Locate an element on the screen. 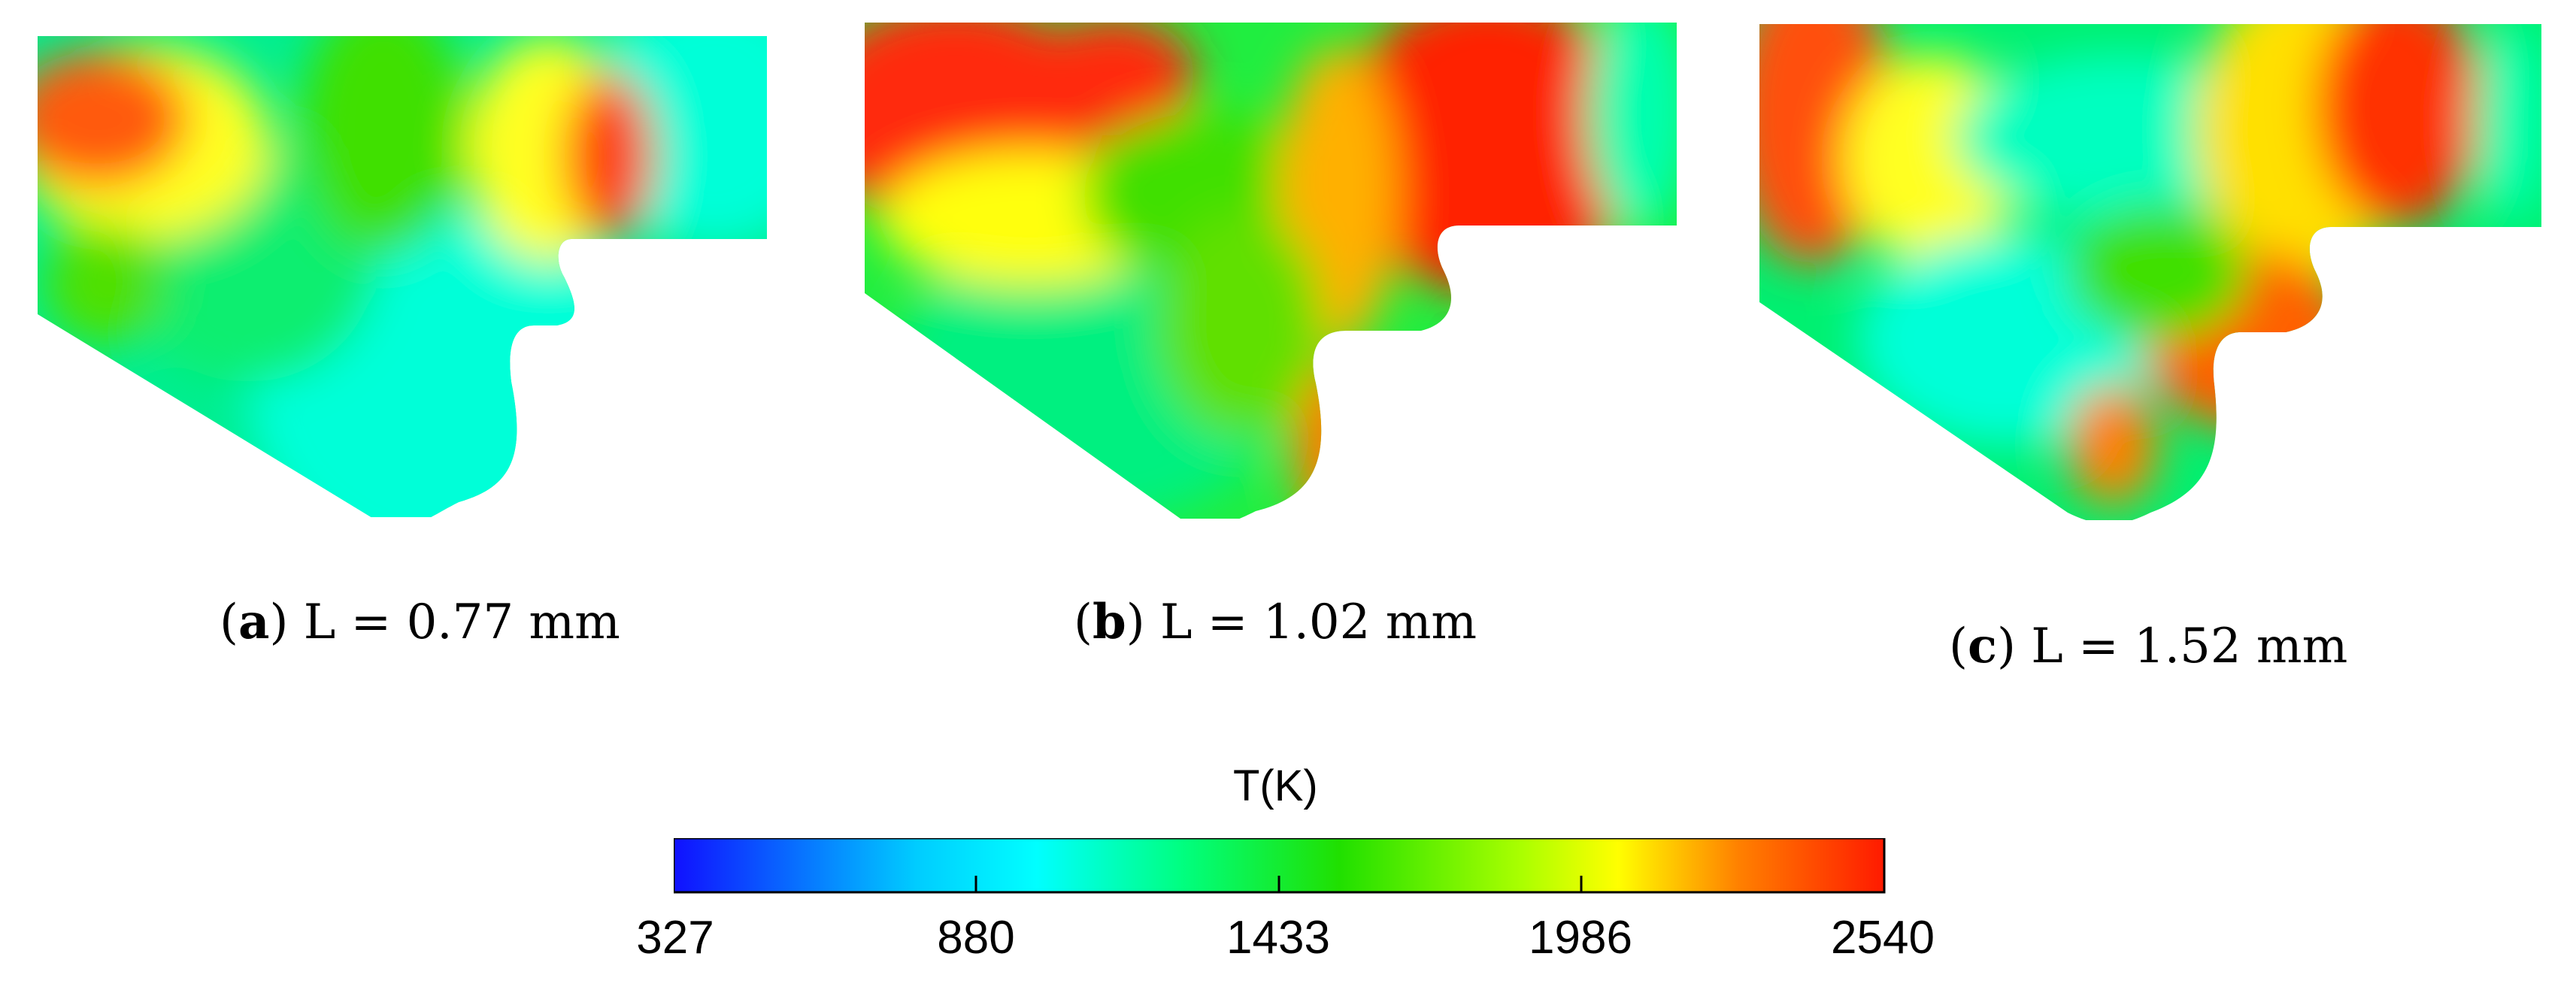 This screenshot has width=2576, height=1005. caption-letter-a: a is located at coordinates (254, 622).